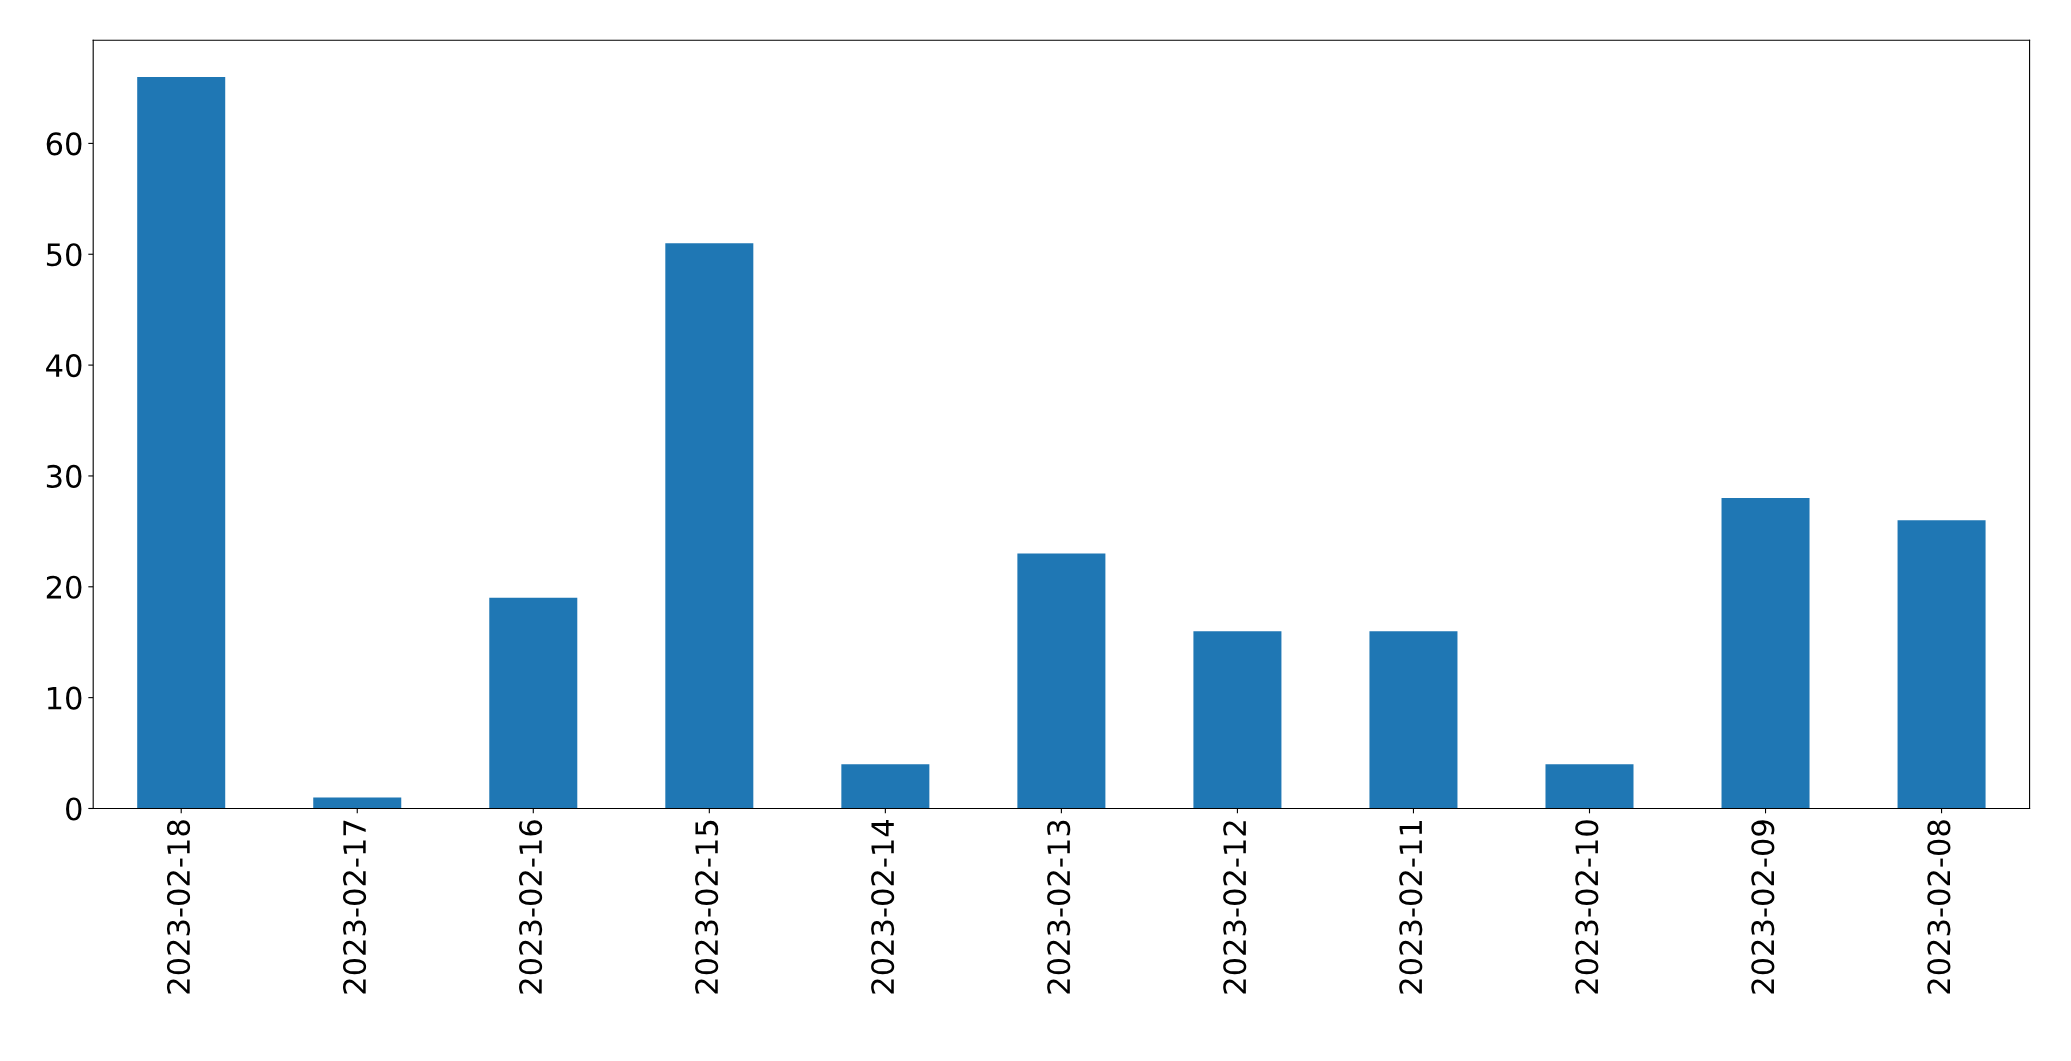  Describe the element at coordinates (1235, 907) in the screenshot. I see `x-tick-label: 2023-02-12` at that location.